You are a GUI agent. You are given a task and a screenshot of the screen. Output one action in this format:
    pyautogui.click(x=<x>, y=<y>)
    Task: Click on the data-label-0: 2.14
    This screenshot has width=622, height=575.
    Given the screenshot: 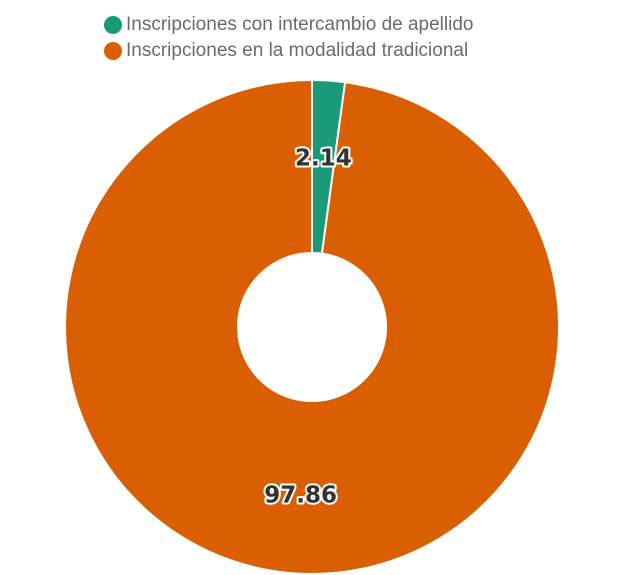 What is the action you would take?
    pyautogui.click(x=323, y=158)
    